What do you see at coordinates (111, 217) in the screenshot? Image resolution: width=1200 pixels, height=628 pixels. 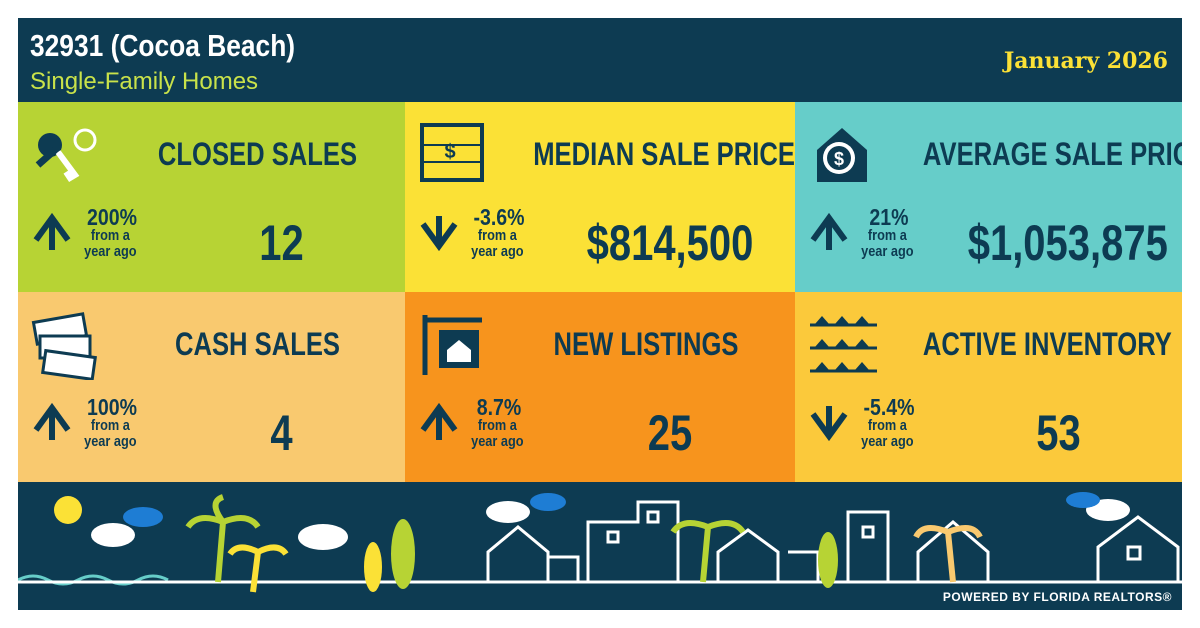 I see `change: 200%` at bounding box center [111, 217].